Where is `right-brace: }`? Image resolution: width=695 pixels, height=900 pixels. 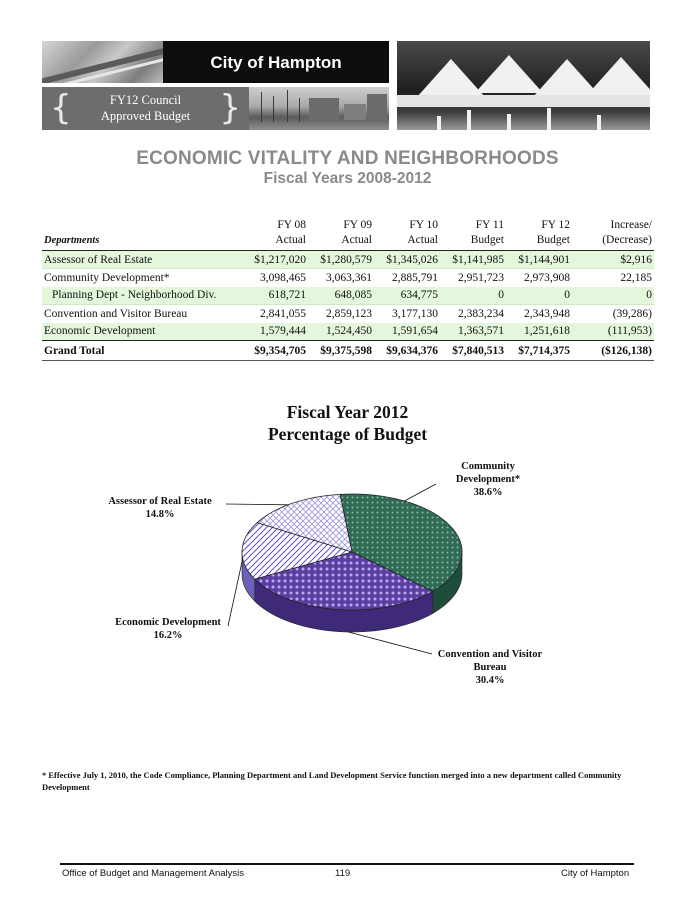 right-brace: } is located at coordinates (230, 108).